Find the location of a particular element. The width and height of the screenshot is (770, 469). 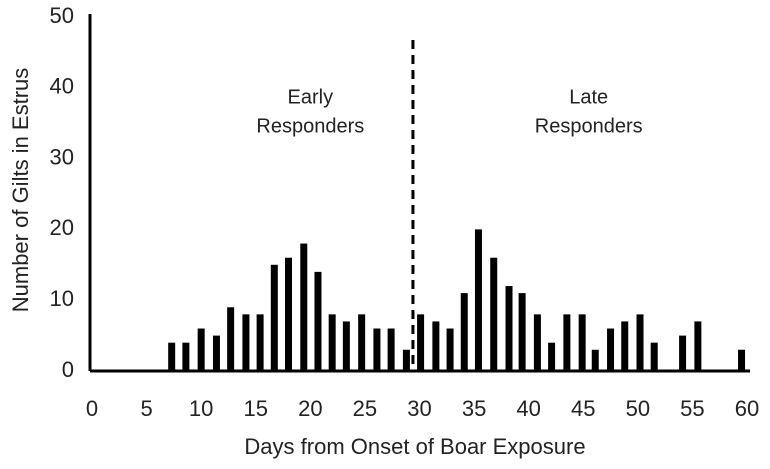

x-tick-label: 60 is located at coordinates (747, 408).